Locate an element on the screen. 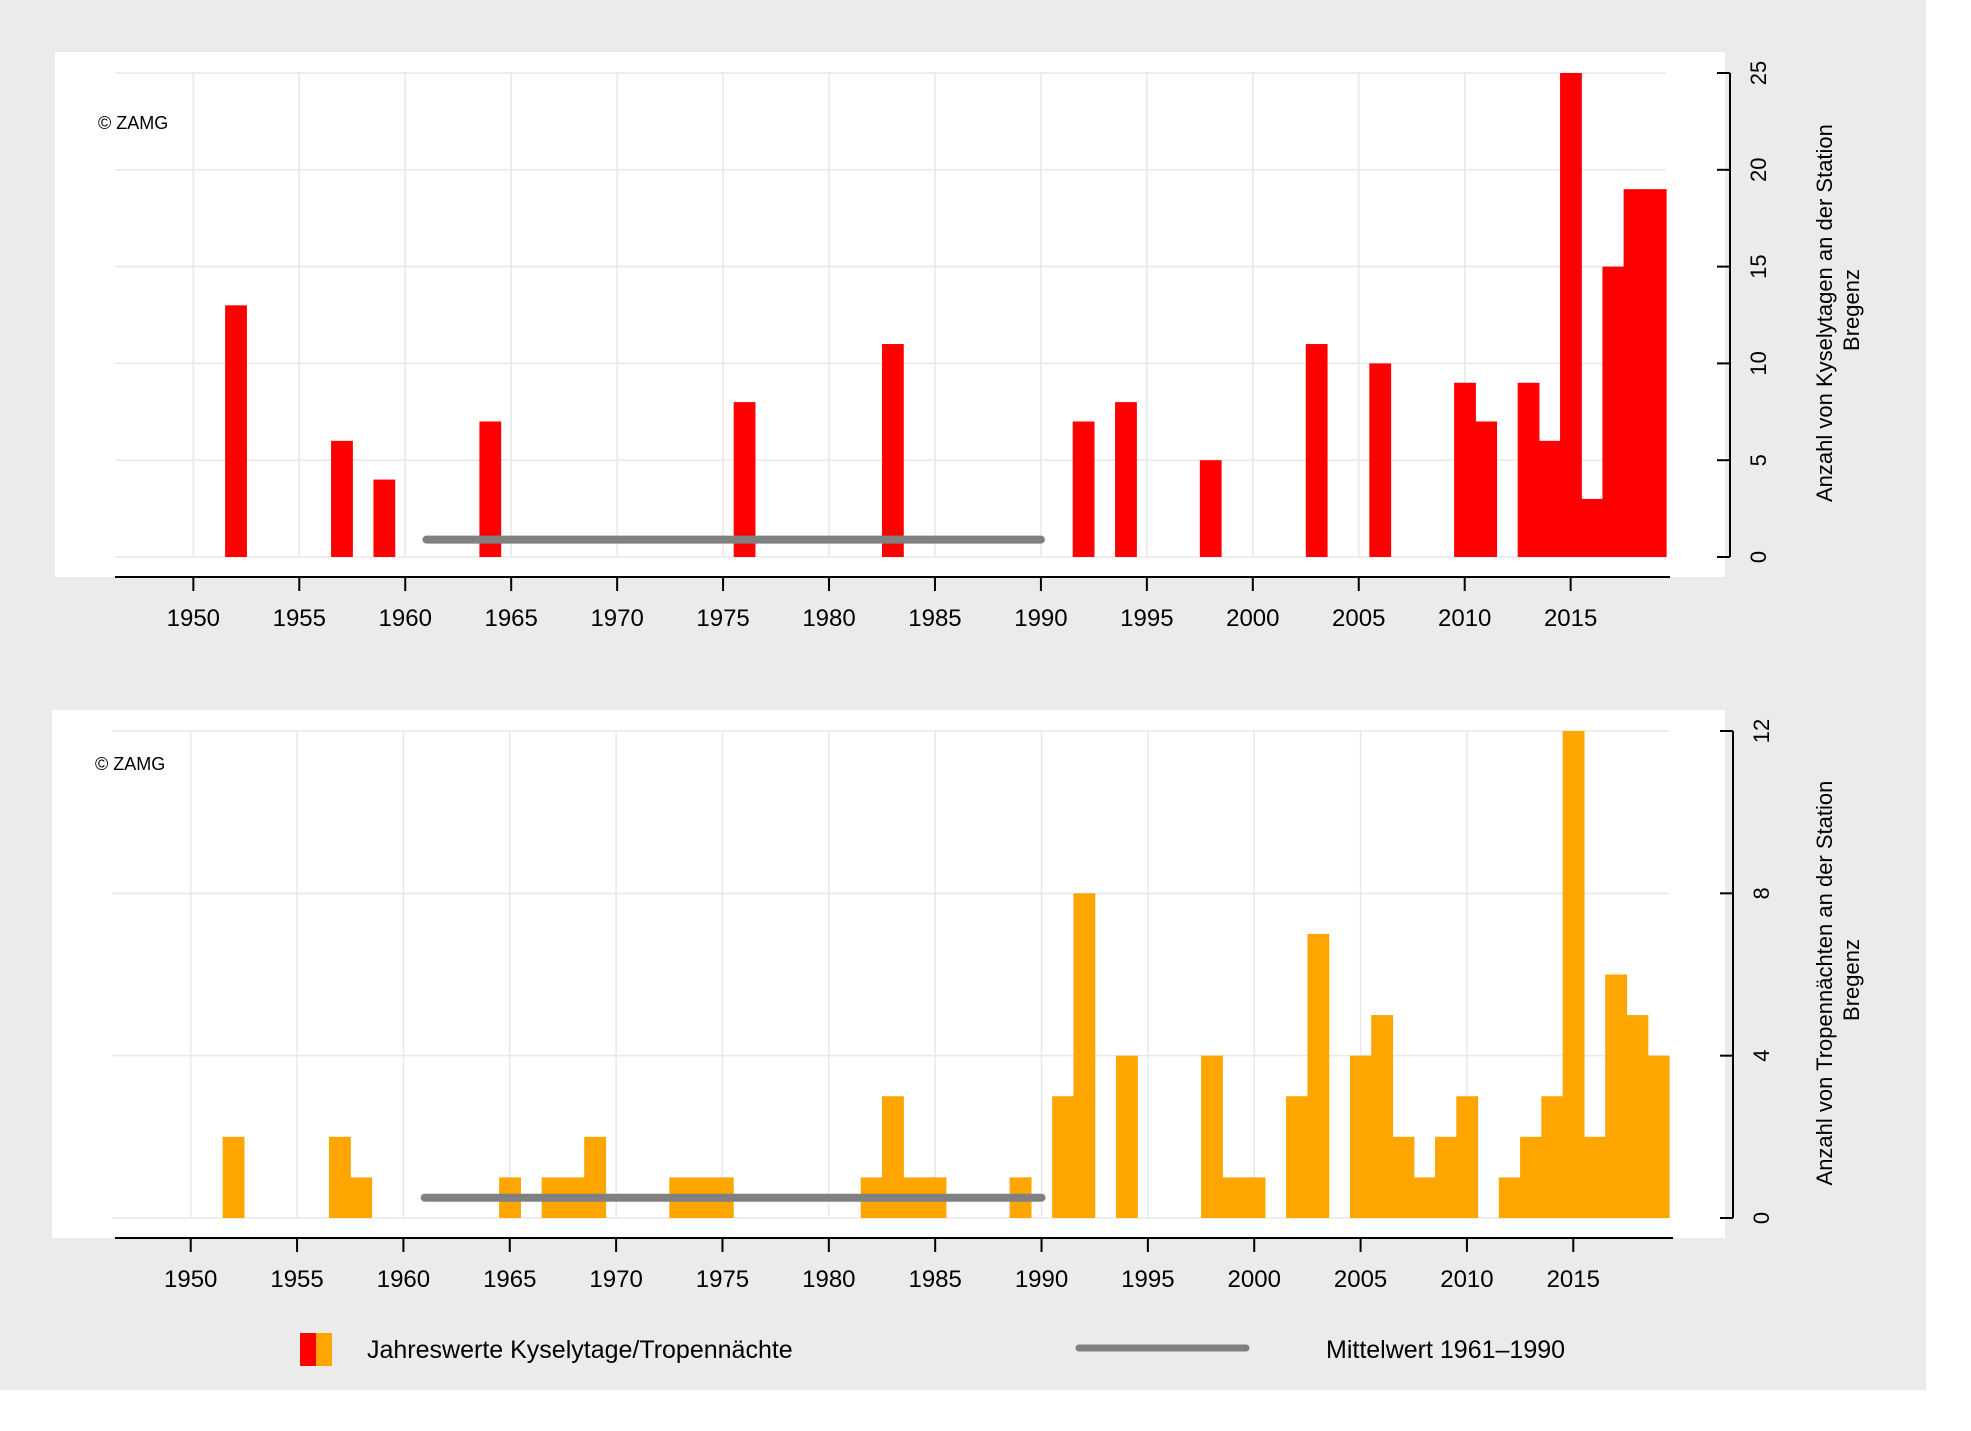 The height and width of the screenshot is (1431, 1971). tropennaechte-x-tick-label-1965: 1965 is located at coordinates (509, 1279).